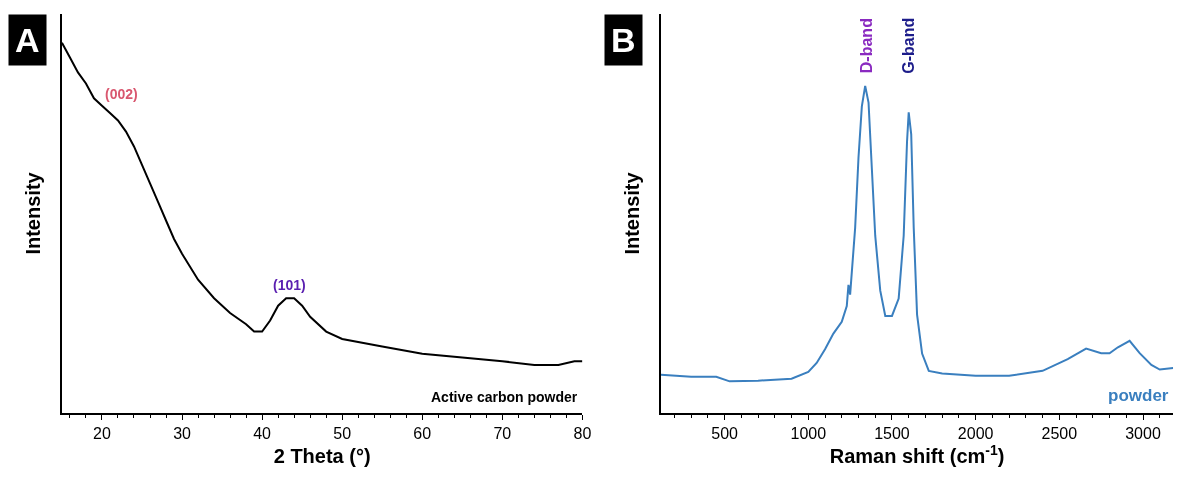 This screenshot has width=1200, height=477. Describe the element at coordinates (182, 434) in the screenshot. I see `x-tick-label: 30` at that location.